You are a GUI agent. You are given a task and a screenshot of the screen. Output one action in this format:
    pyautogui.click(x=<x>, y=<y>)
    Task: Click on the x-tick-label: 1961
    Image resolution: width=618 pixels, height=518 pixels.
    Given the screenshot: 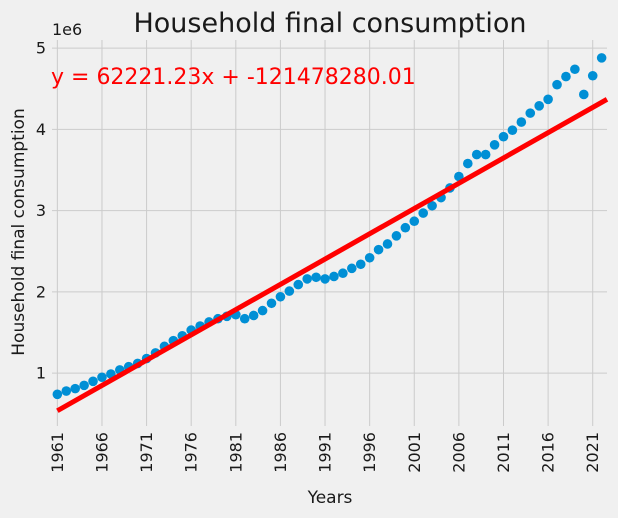 What is the action you would take?
    pyautogui.click(x=57, y=452)
    